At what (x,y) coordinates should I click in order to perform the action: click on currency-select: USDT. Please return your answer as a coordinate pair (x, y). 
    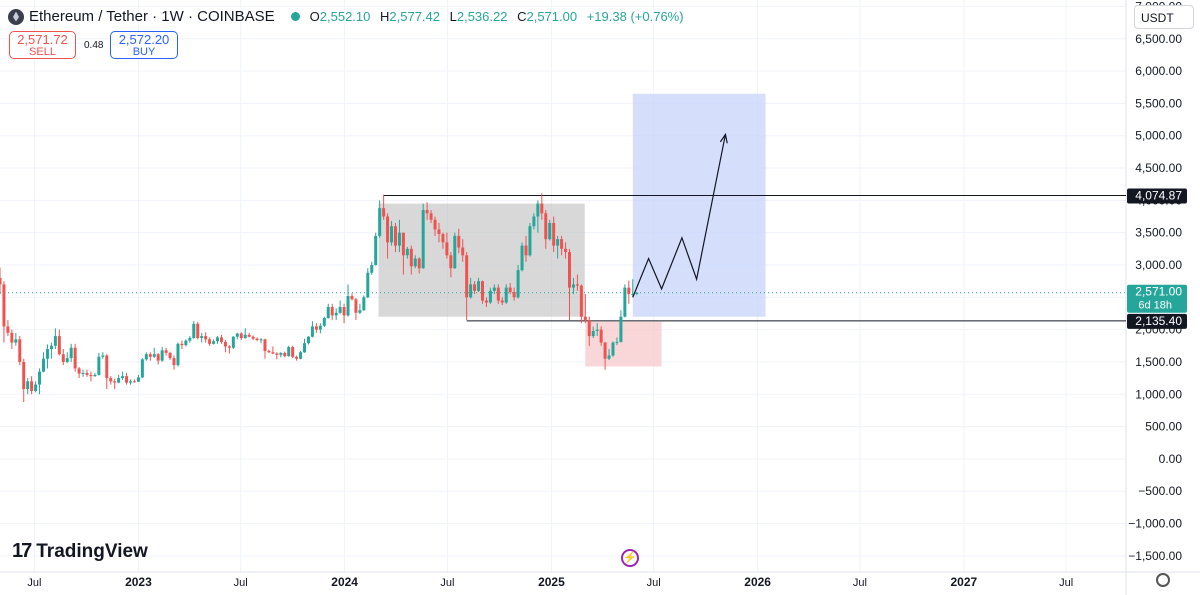
    Looking at the image, I should click on (1164, 17).